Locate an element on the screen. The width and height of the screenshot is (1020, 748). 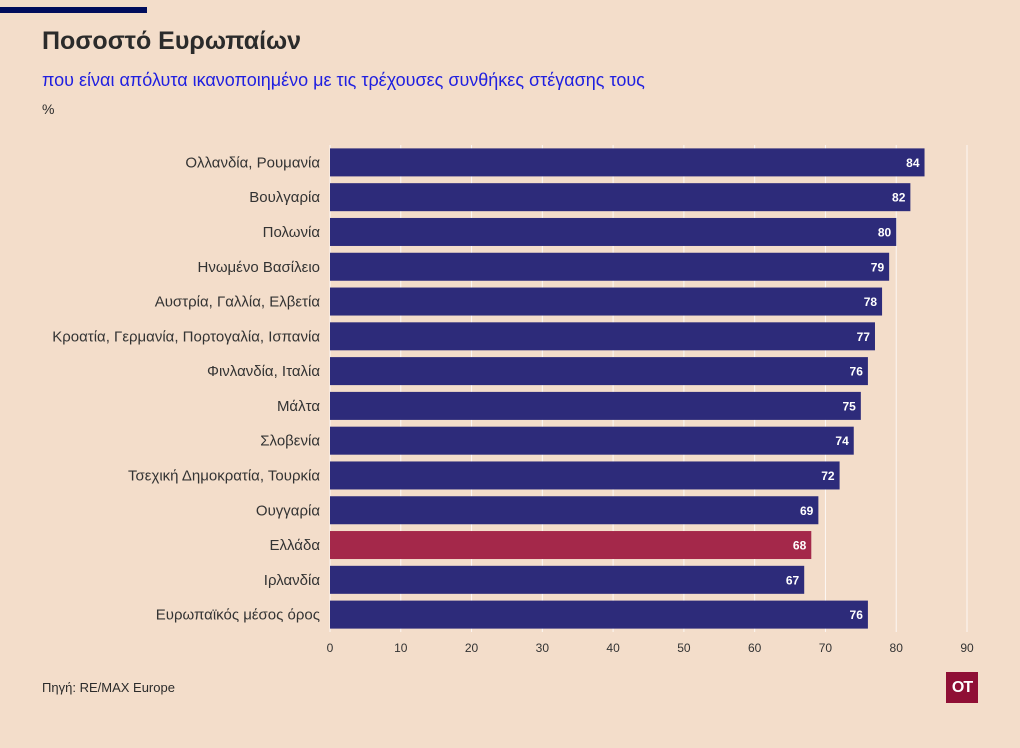
category-label: Μάλτα is located at coordinates (298, 406).